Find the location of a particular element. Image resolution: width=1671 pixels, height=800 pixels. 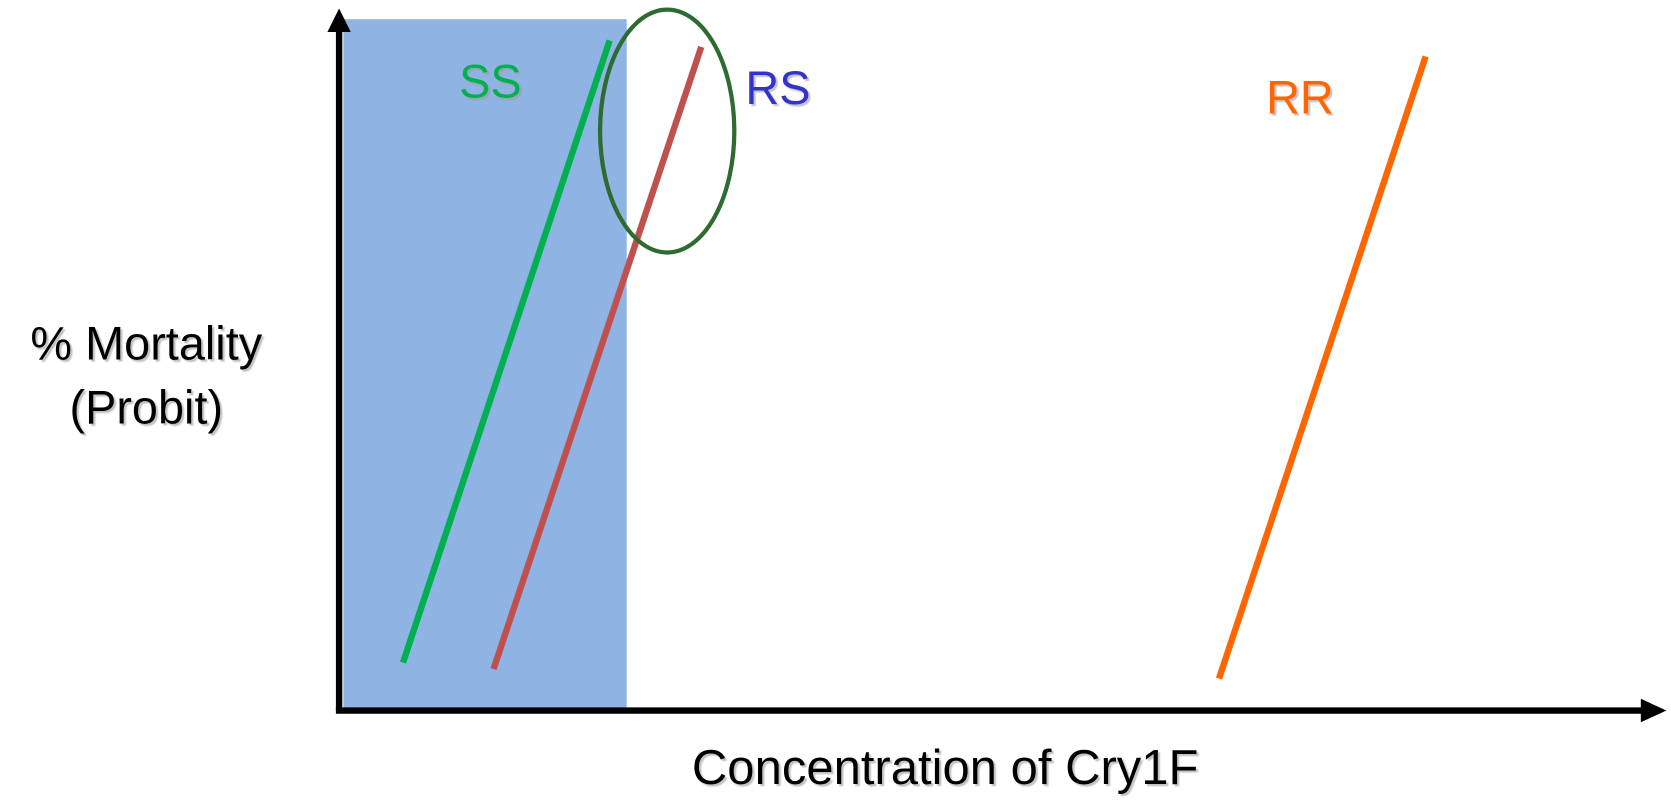

rs-label: RS is located at coordinates (777, 88).